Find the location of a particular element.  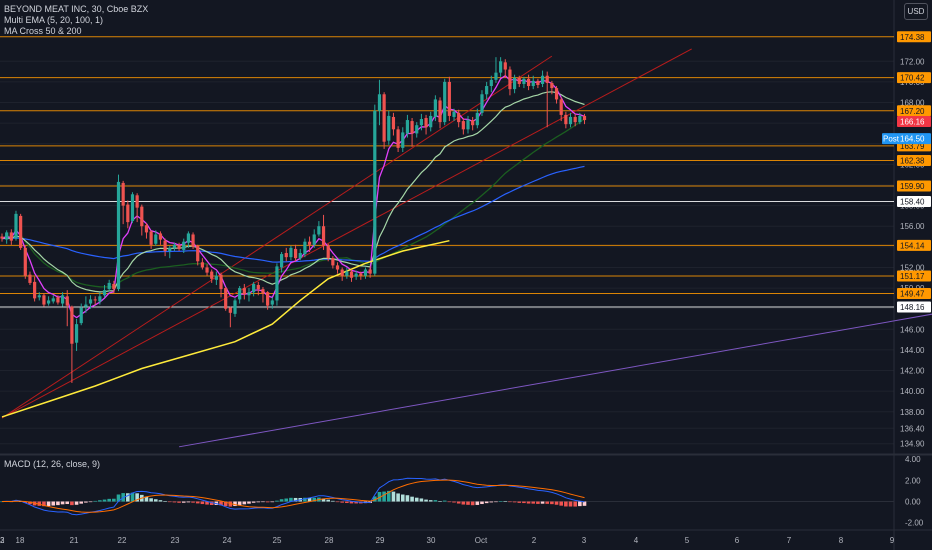

price-tick-label: 136.40 is located at coordinates (912, 428).